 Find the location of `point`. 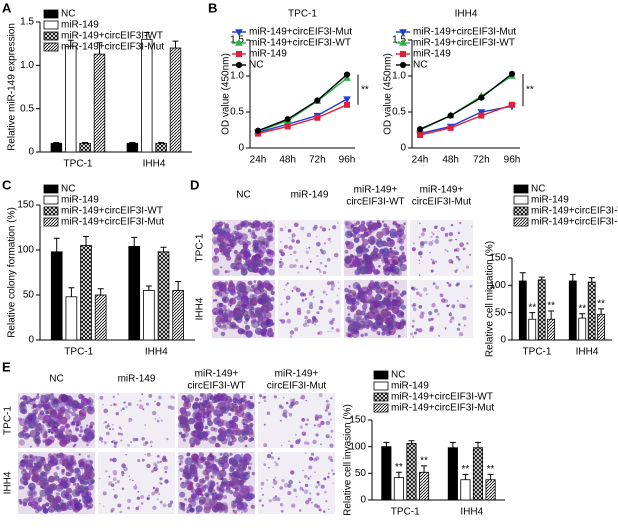

point is located at coordinates (403, 42).